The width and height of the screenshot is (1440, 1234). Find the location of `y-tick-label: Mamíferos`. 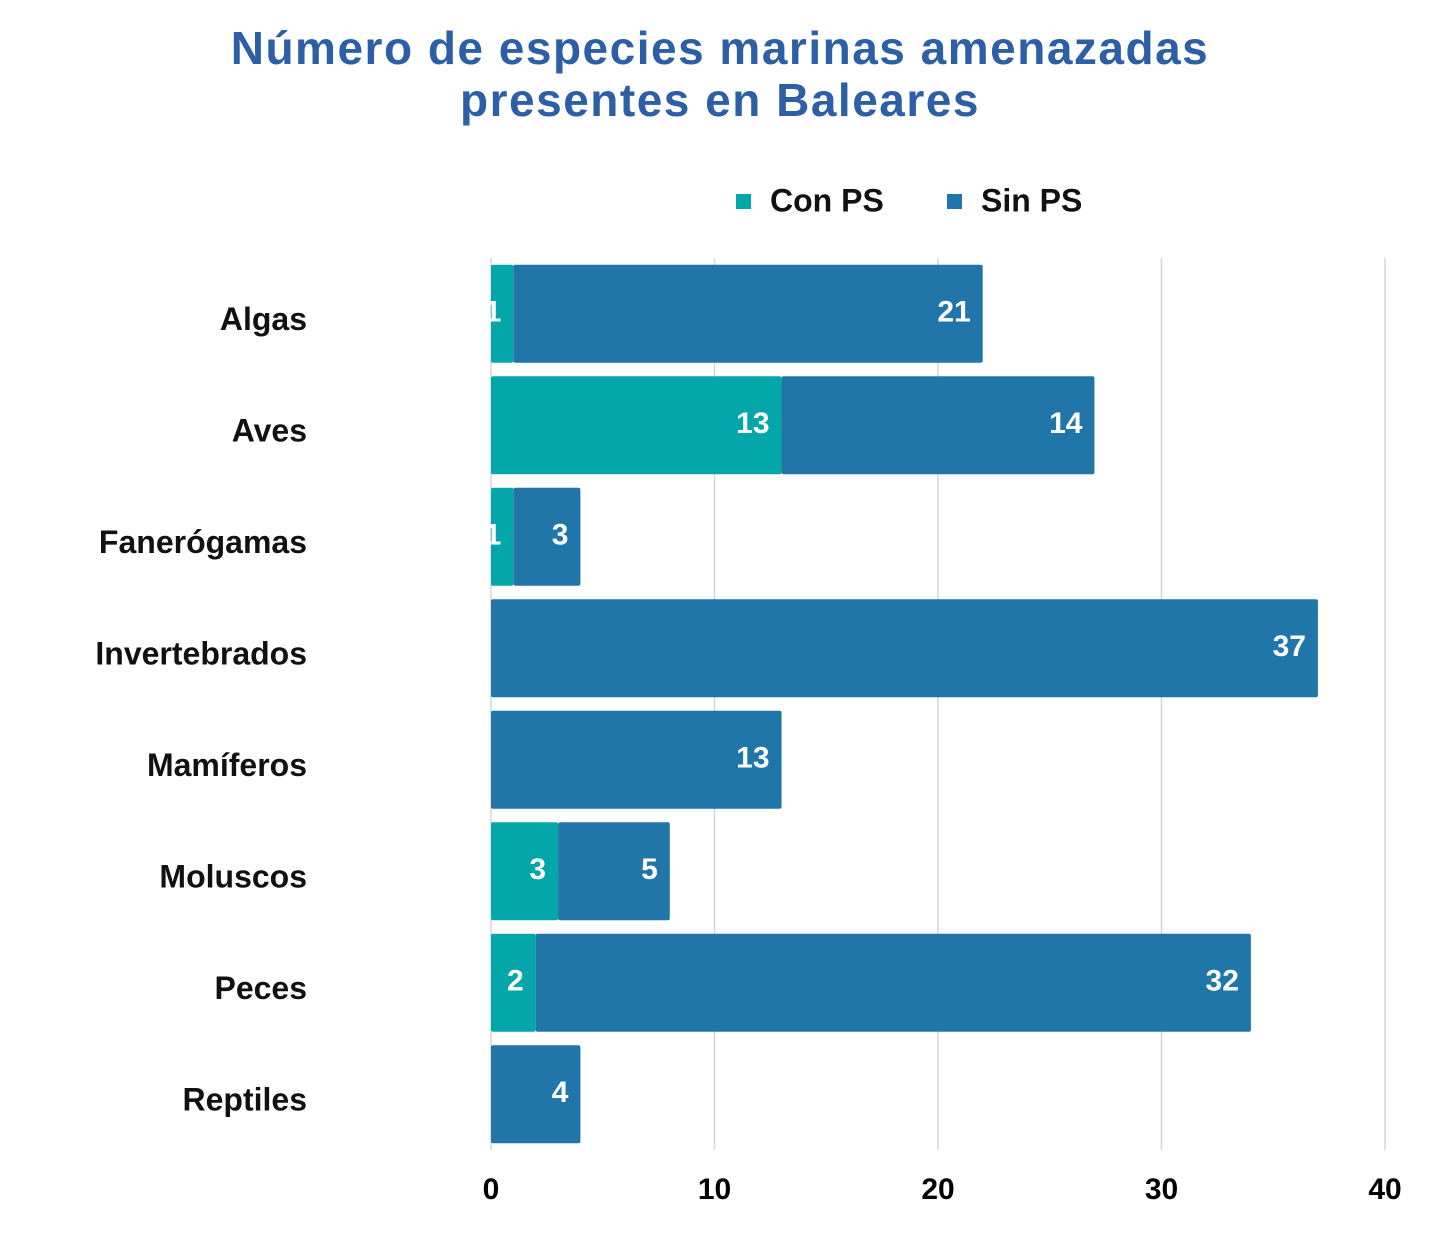

y-tick-label: Mamíferos is located at coordinates (227, 765).